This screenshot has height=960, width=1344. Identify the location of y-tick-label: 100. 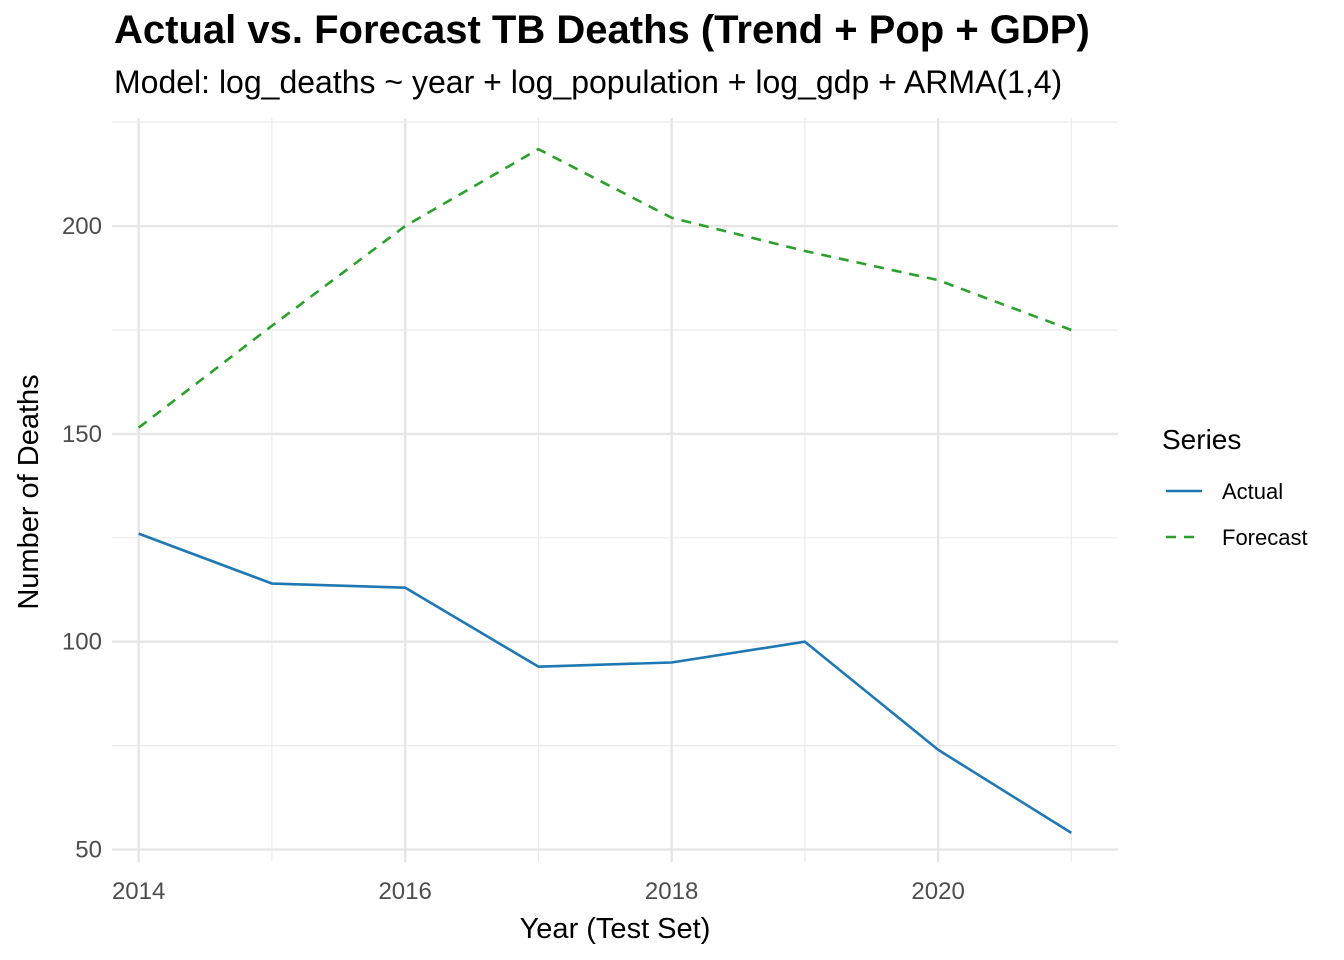
(82, 642).